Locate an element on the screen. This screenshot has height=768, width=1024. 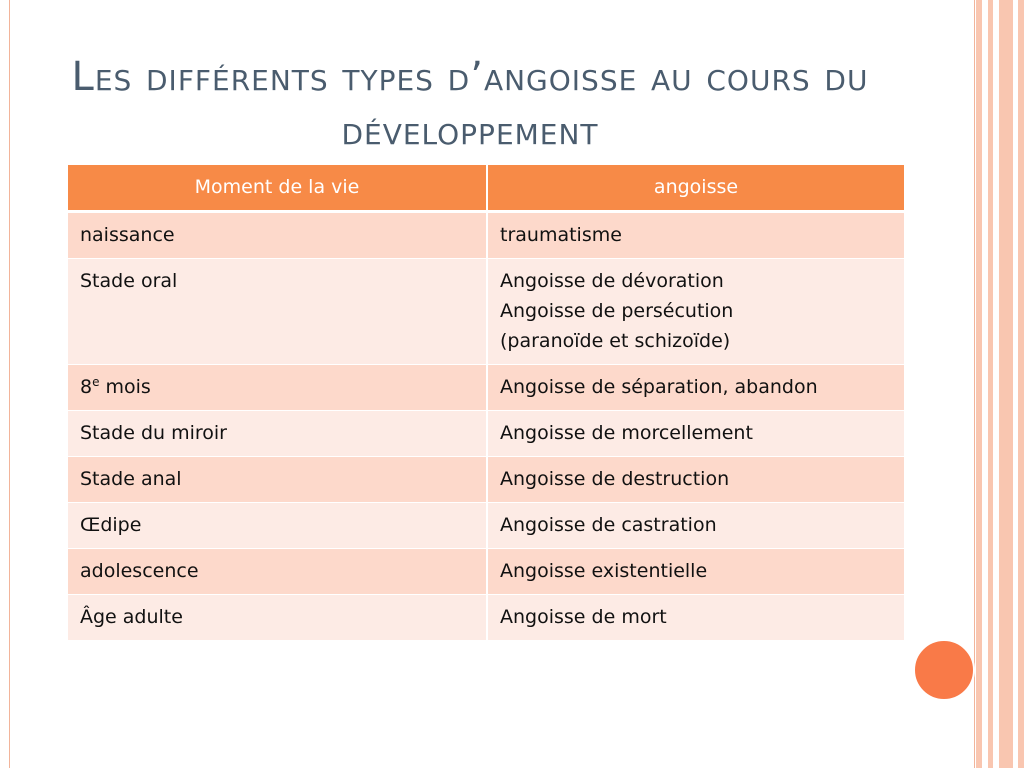
table-row: Stade du miroir Angoisse de morcellement is located at coordinates (486, 433).